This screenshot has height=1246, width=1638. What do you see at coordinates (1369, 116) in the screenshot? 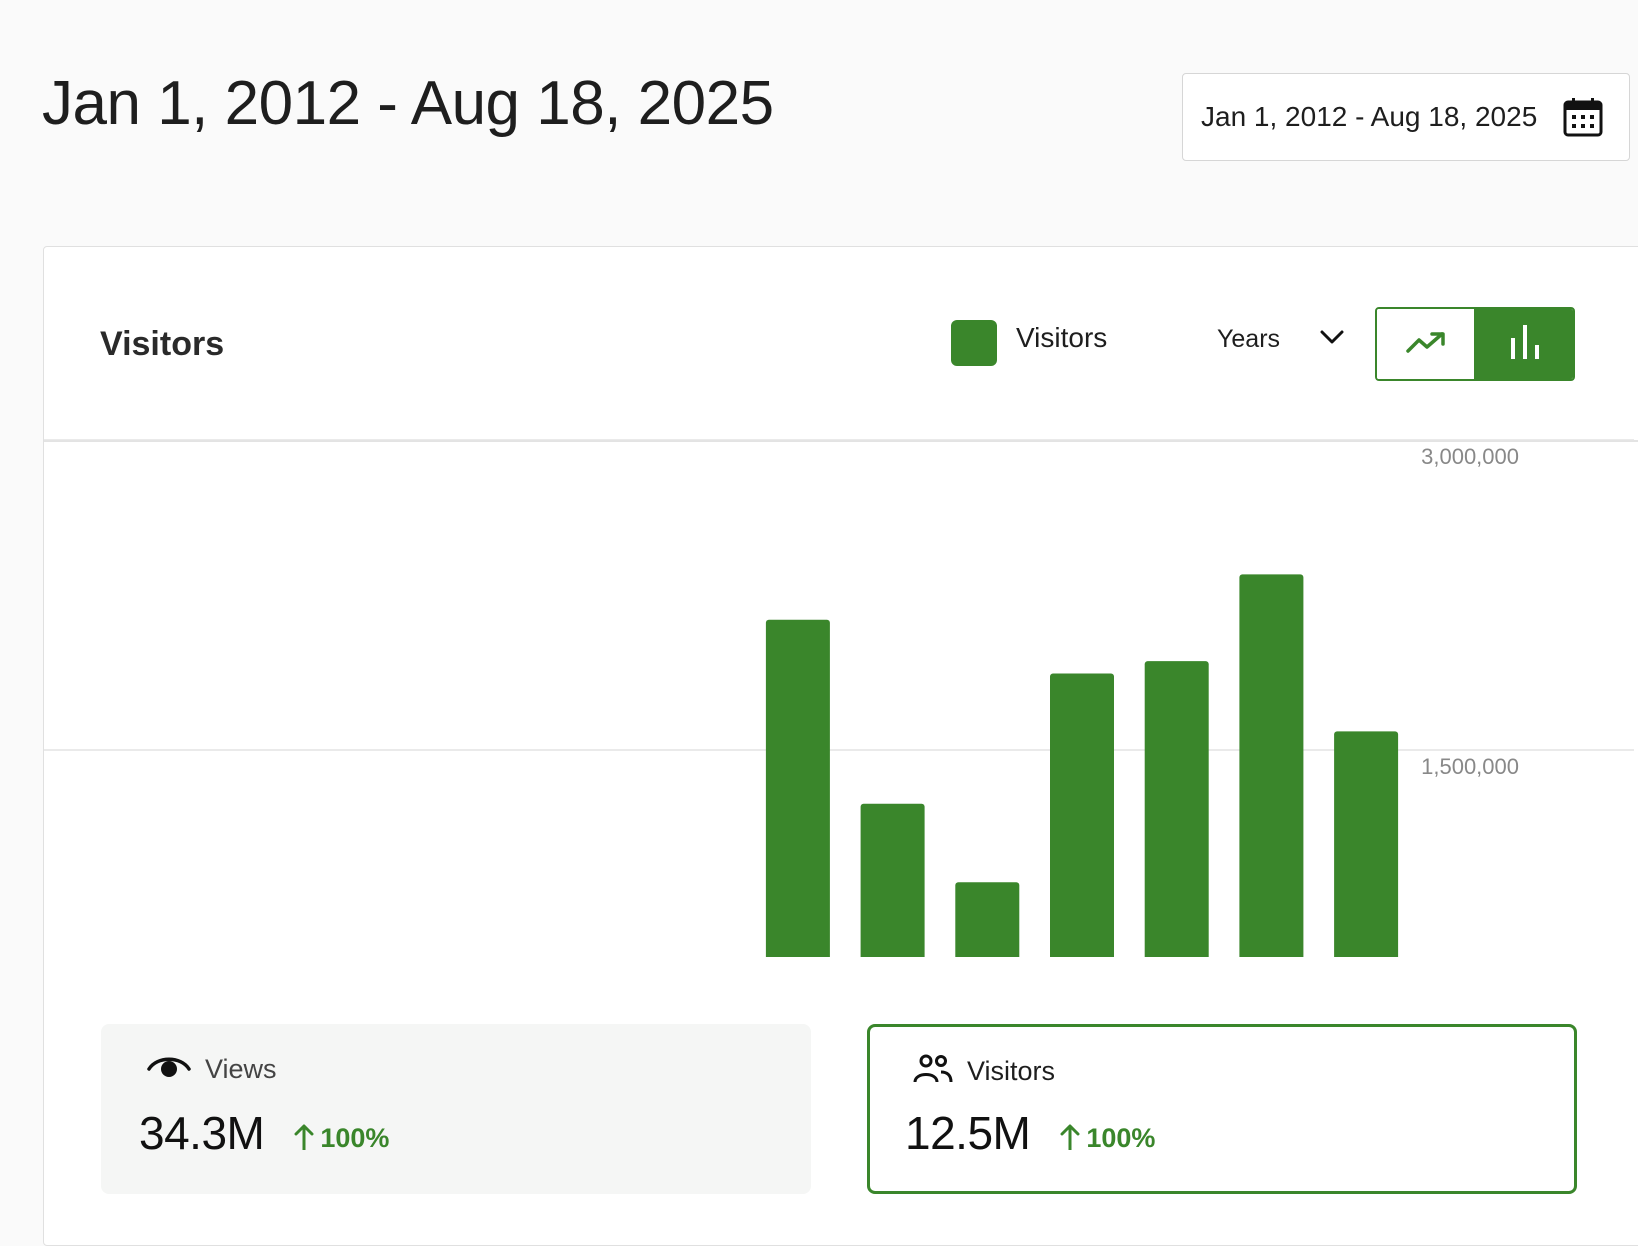
I see `date-range-label: Jan 1, 2012 - Aug 18, 2025` at bounding box center [1369, 116].